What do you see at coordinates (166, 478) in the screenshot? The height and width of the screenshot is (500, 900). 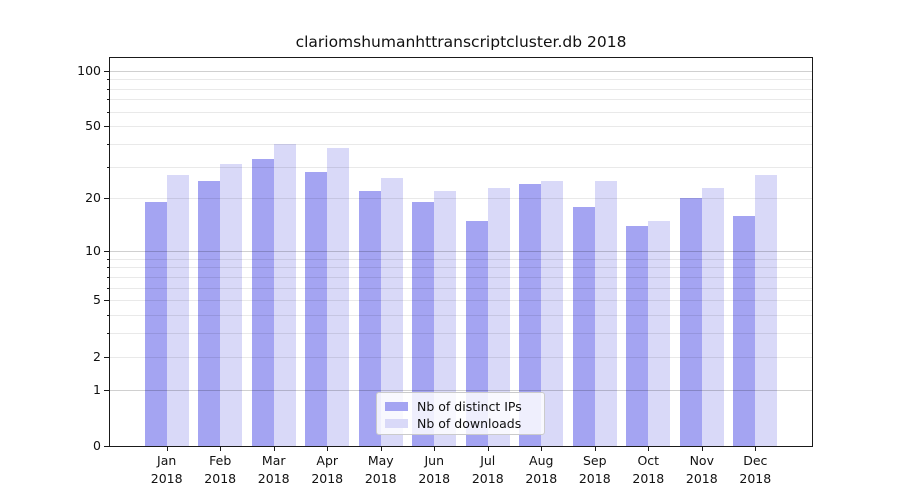 I see `x-tick-year-jan: 2018` at bounding box center [166, 478].